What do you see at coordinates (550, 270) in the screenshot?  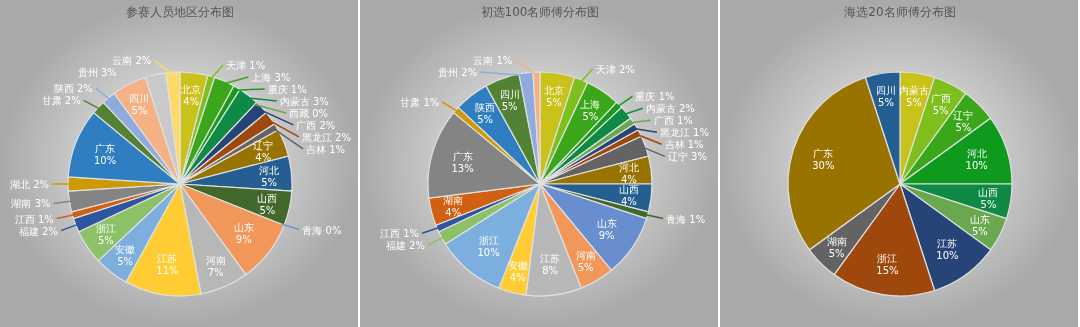 I see `data-label: 8%` at bounding box center [550, 270].